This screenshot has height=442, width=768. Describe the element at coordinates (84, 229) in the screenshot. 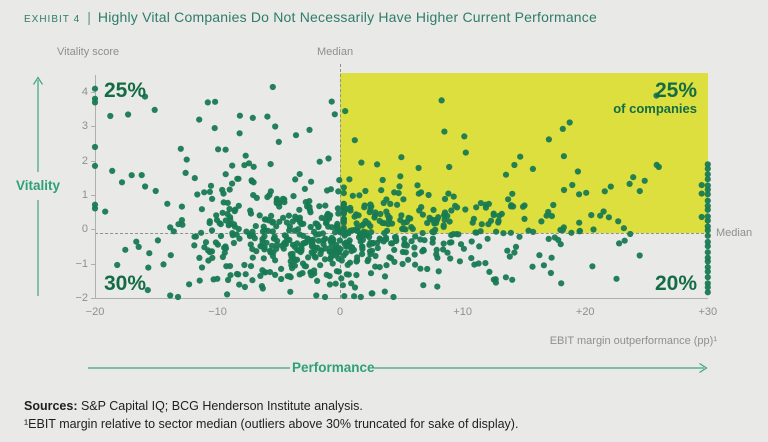

I see `y-tick-label: 0` at that location.